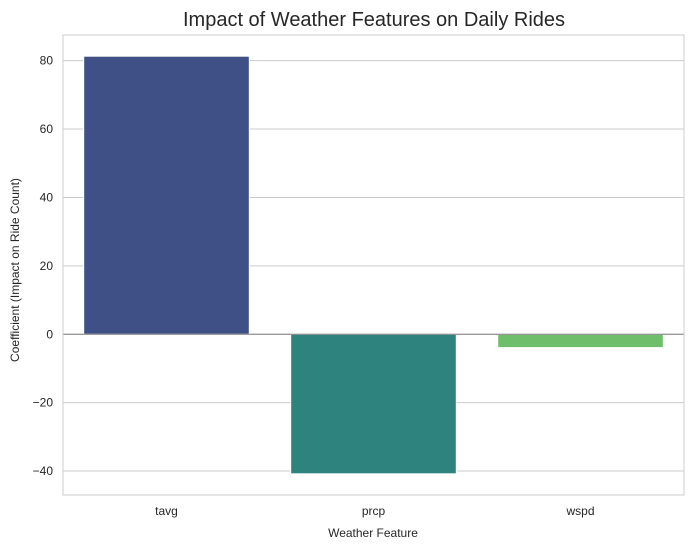  Describe the element at coordinates (373, 533) in the screenshot. I see `x-axis-label: Weather Feature` at that location.